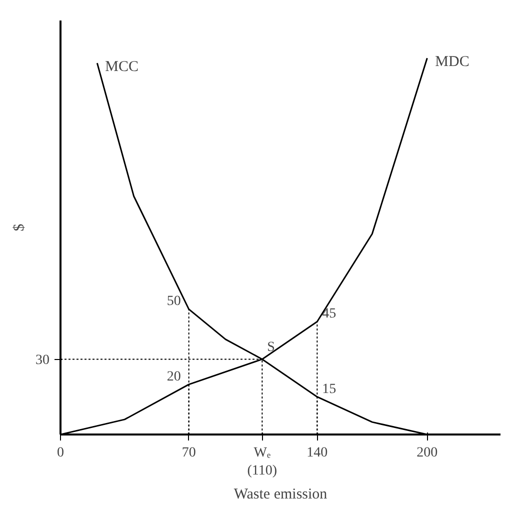 This screenshot has height=515, width=530. What do you see at coordinates (452, 62) in the screenshot?
I see `series-label: MDC` at bounding box center [452, 62].